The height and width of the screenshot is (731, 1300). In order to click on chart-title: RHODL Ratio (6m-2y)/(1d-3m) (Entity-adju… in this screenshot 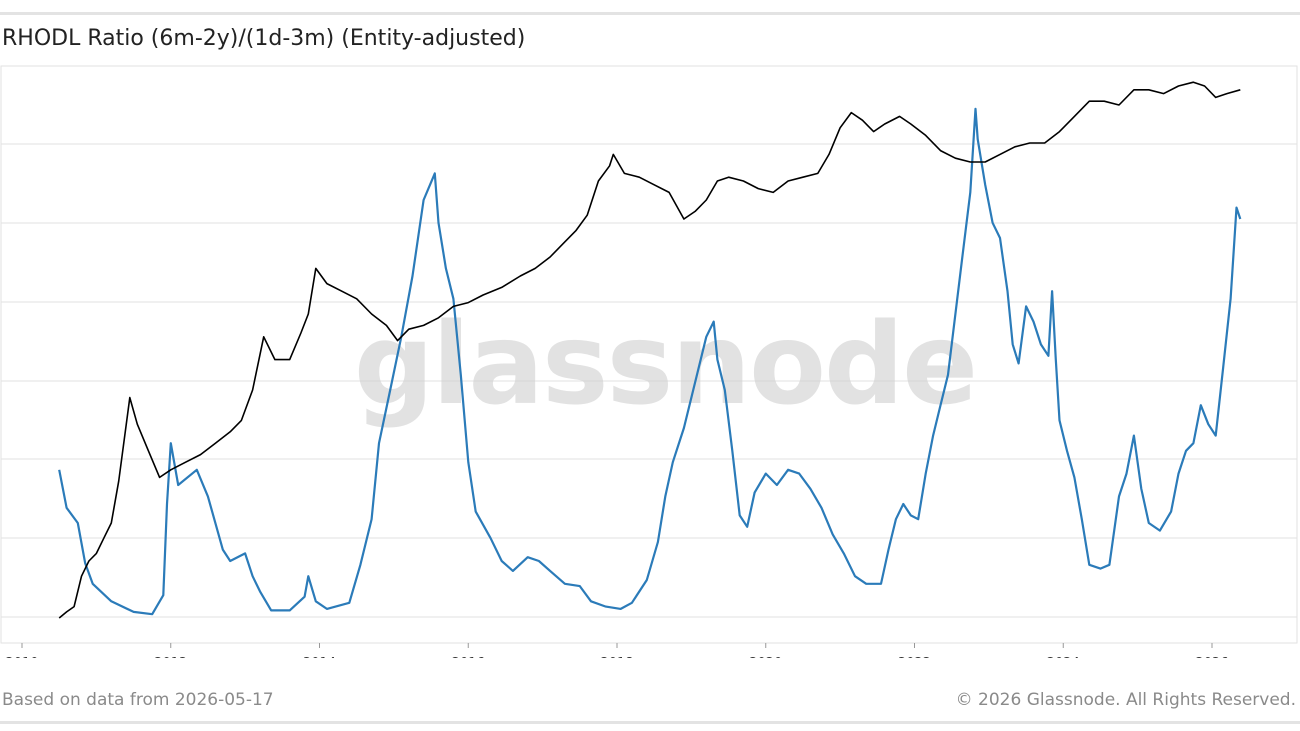, I will do `click(264, 38)`.